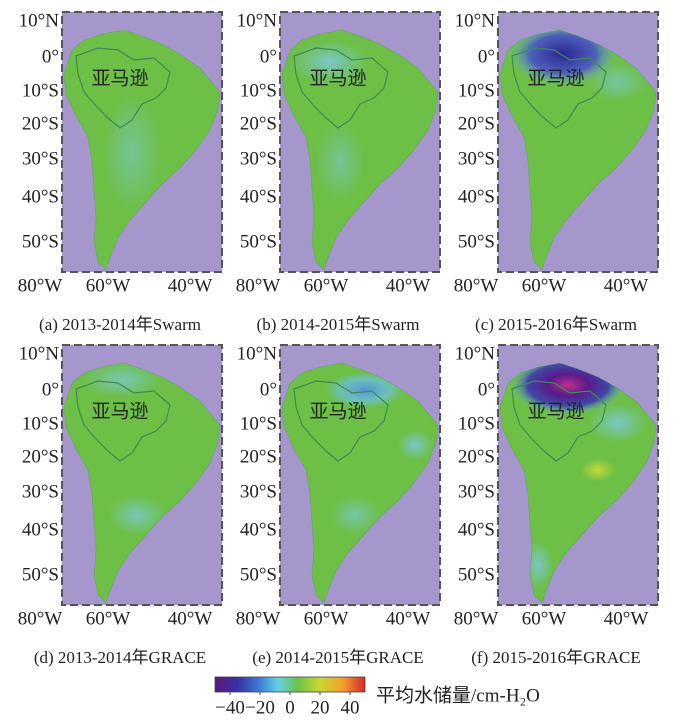 The height and width of the screenshot is (726, 700). Describe the element at coordinates (260, 707) in the screenshot. I see `colorbar-tick-label: −20` at that location.